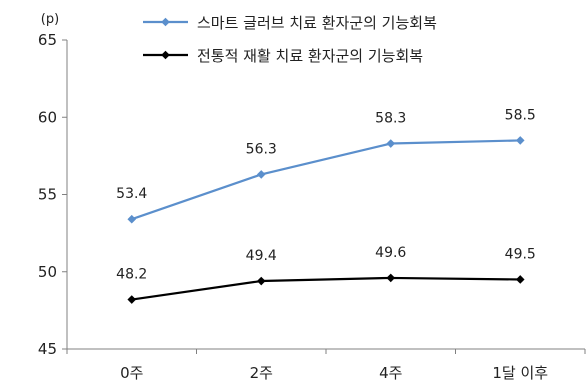 Image resolution: width=588 pixels, height=385 pixels. I want to click on data-label: 49.4, so click(261, 256).